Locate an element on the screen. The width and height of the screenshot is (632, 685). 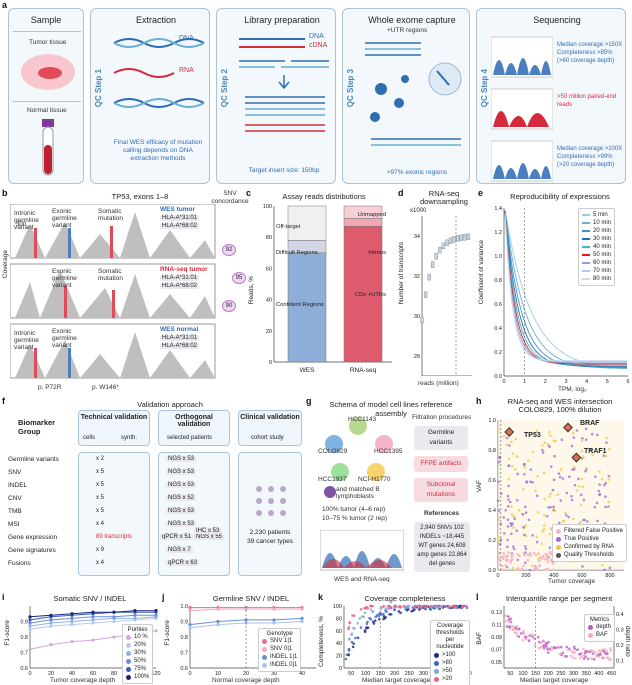
c-ytick: 60 is located at coordinates (269, 269).